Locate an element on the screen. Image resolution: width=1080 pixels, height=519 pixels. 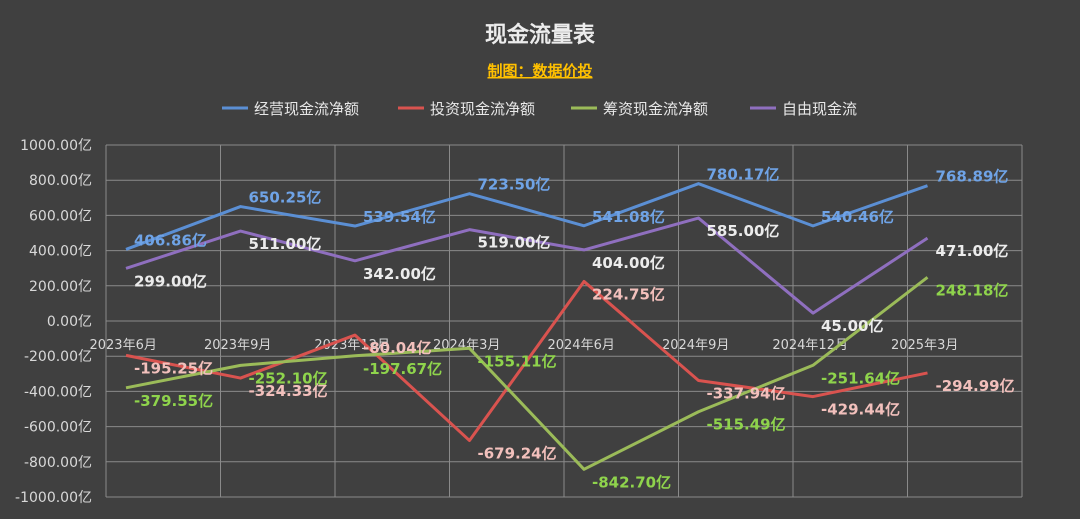
data-label: 299.00亿 is located at coordinates (170, 281).